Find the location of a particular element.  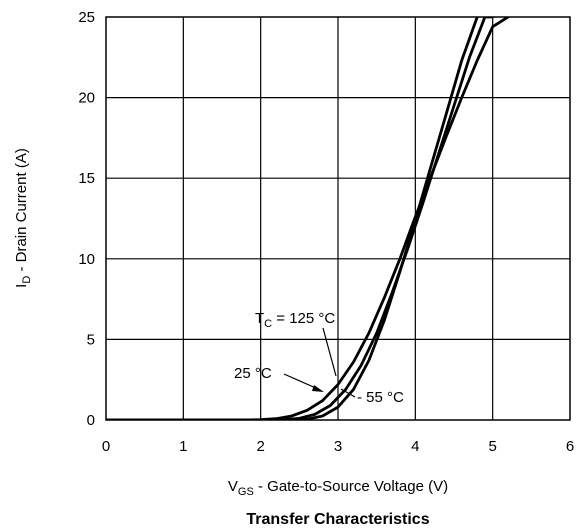

x-tick-label-0: 0 is located at coordinates (106, 446).